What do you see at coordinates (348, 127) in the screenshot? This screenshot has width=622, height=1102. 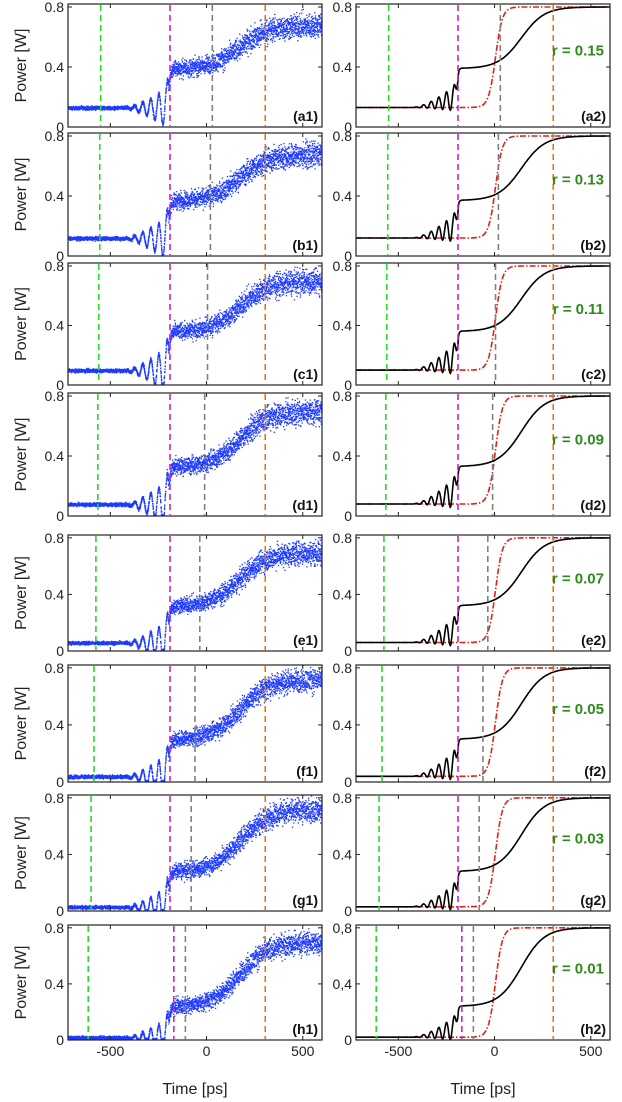 I see `y-tick-label: 0` at bounding box center [348, 127].